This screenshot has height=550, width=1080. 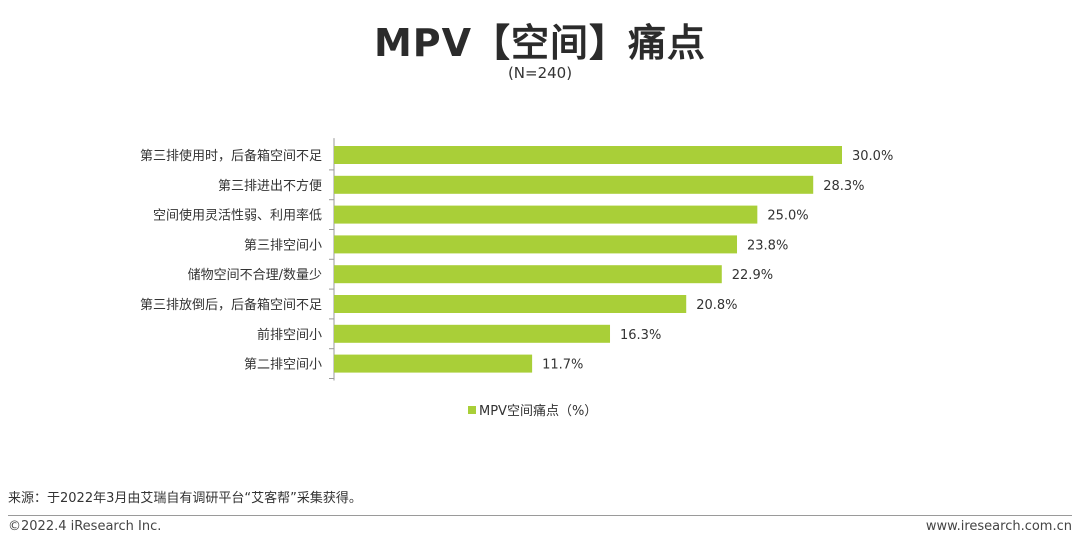 I want to click on legend-label: MPV空间痛点（%）, so click(x=538, y=411).